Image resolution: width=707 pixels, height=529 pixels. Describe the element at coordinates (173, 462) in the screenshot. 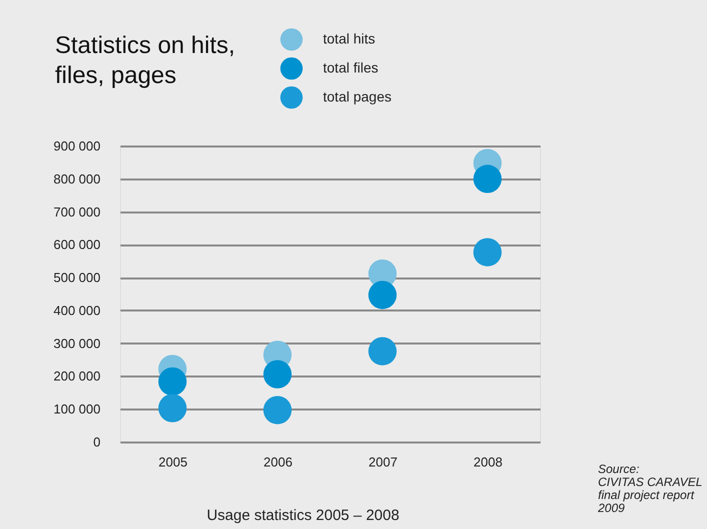

I see `x-tick-label: 2005` at that location.